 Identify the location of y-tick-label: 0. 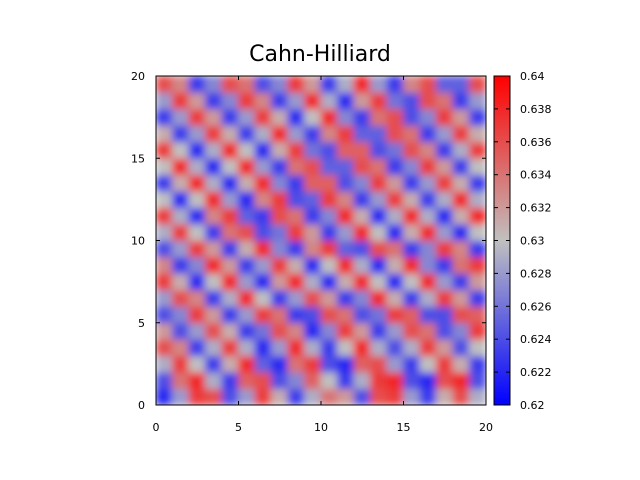
(141, 405).